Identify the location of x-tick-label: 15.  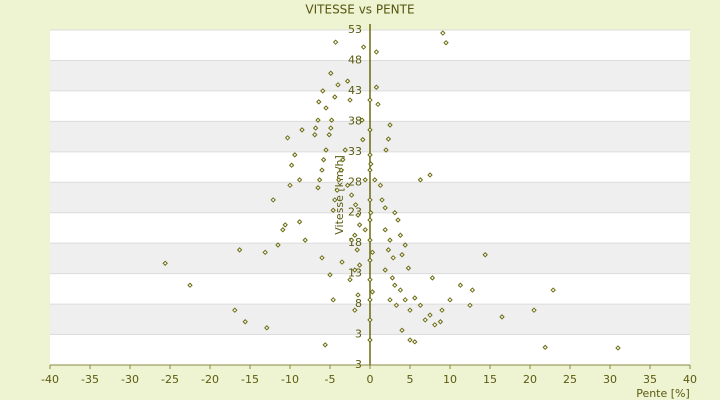
(490, 379).